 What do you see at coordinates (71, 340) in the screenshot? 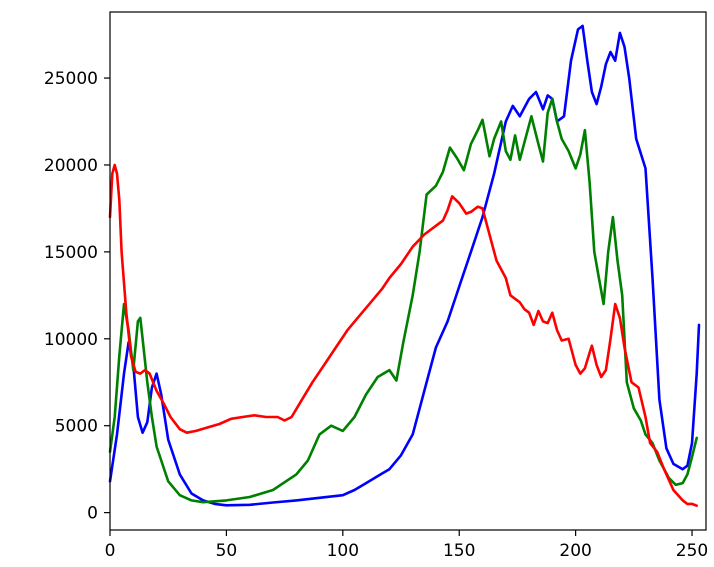
I see `y-tick-label: 10000` at bounding box center [71, 340].